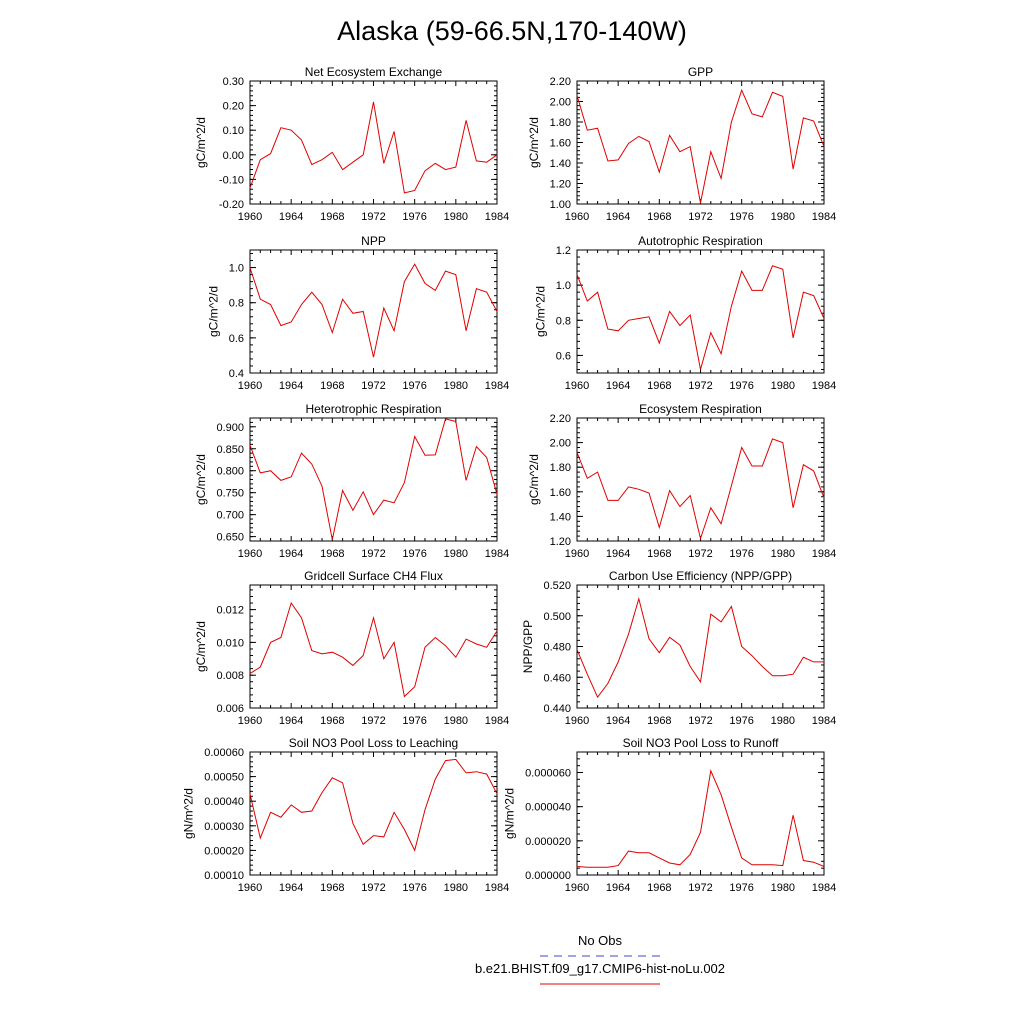 This screenshot has width=1024, height=1024. I want to click on y-tick-label: 0.700, so click(230, 516).